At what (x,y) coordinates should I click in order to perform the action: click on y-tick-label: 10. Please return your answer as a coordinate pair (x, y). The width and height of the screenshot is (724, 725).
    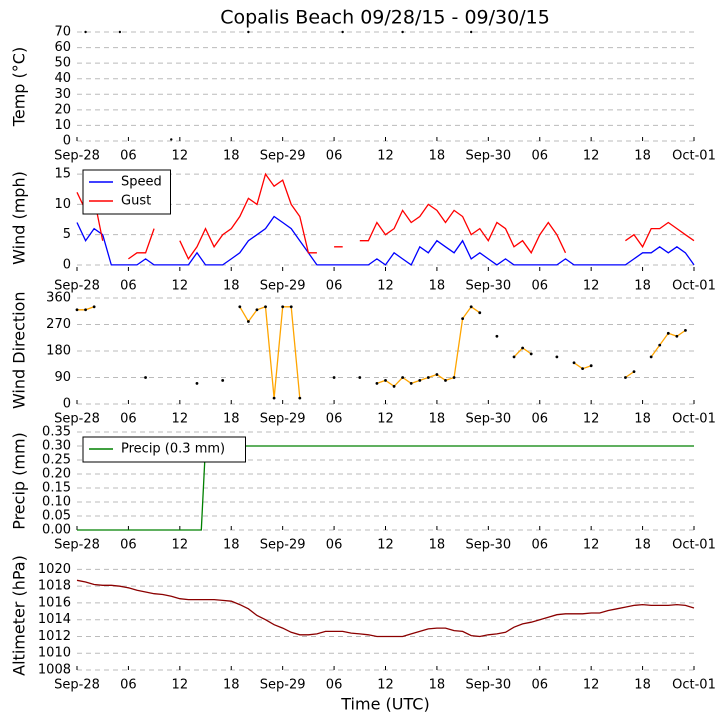
    Looking at the image, I should click on (62, 125).